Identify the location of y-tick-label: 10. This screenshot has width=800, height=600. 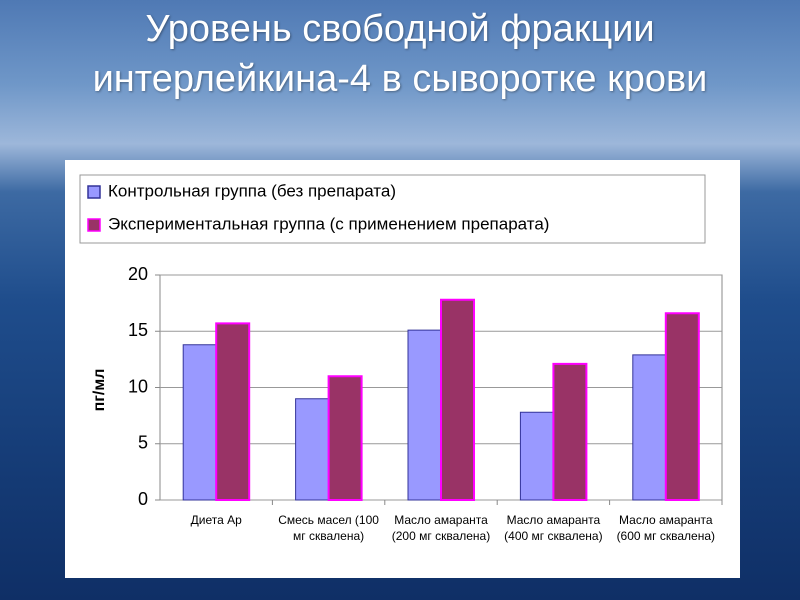
(138, 386).